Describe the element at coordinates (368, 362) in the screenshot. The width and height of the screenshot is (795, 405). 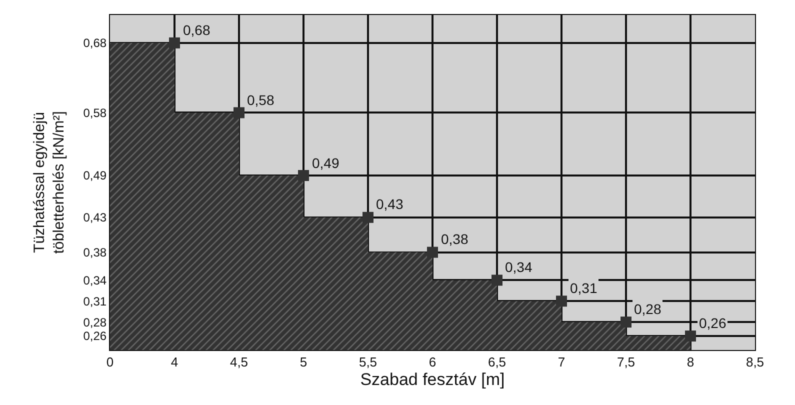
I see `x-tick-label: 5,5` at that location.